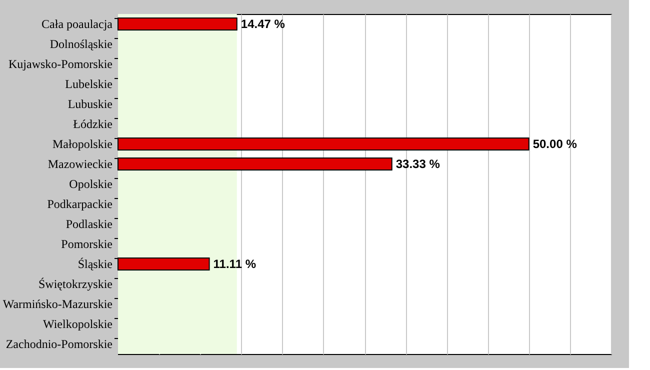 Image resolution: width=650 pixels, height=370 pixels. What do you see at coordinates (86, 244) in the screenshot?
I see `y-tick-label: Pomorskie` at bounding box center [86, 244].